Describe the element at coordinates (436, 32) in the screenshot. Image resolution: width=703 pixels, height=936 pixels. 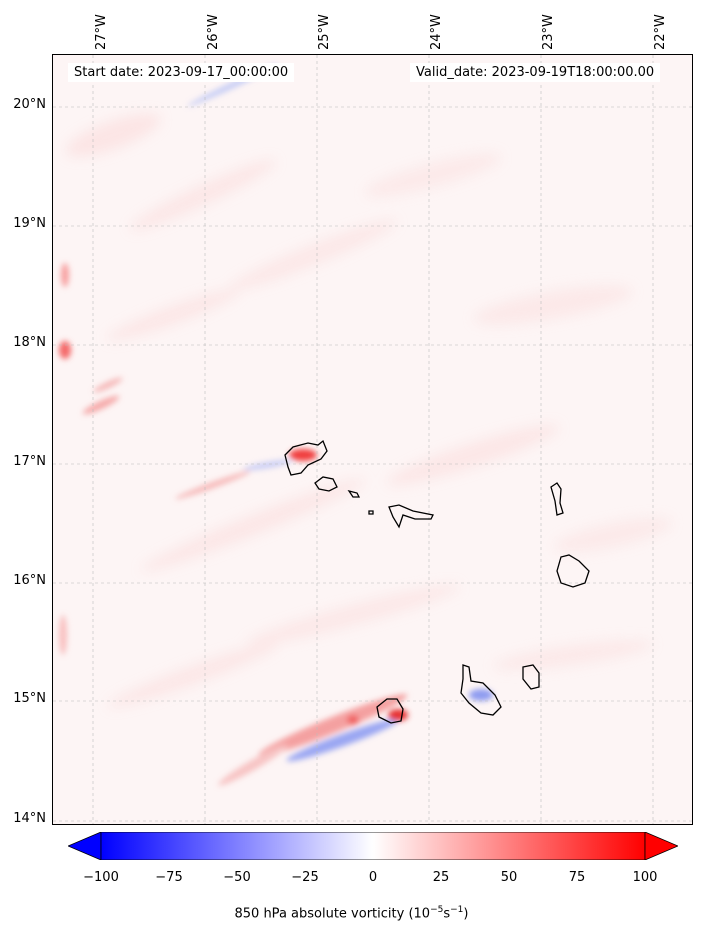
I see `lon-label: 24°W` at that location.